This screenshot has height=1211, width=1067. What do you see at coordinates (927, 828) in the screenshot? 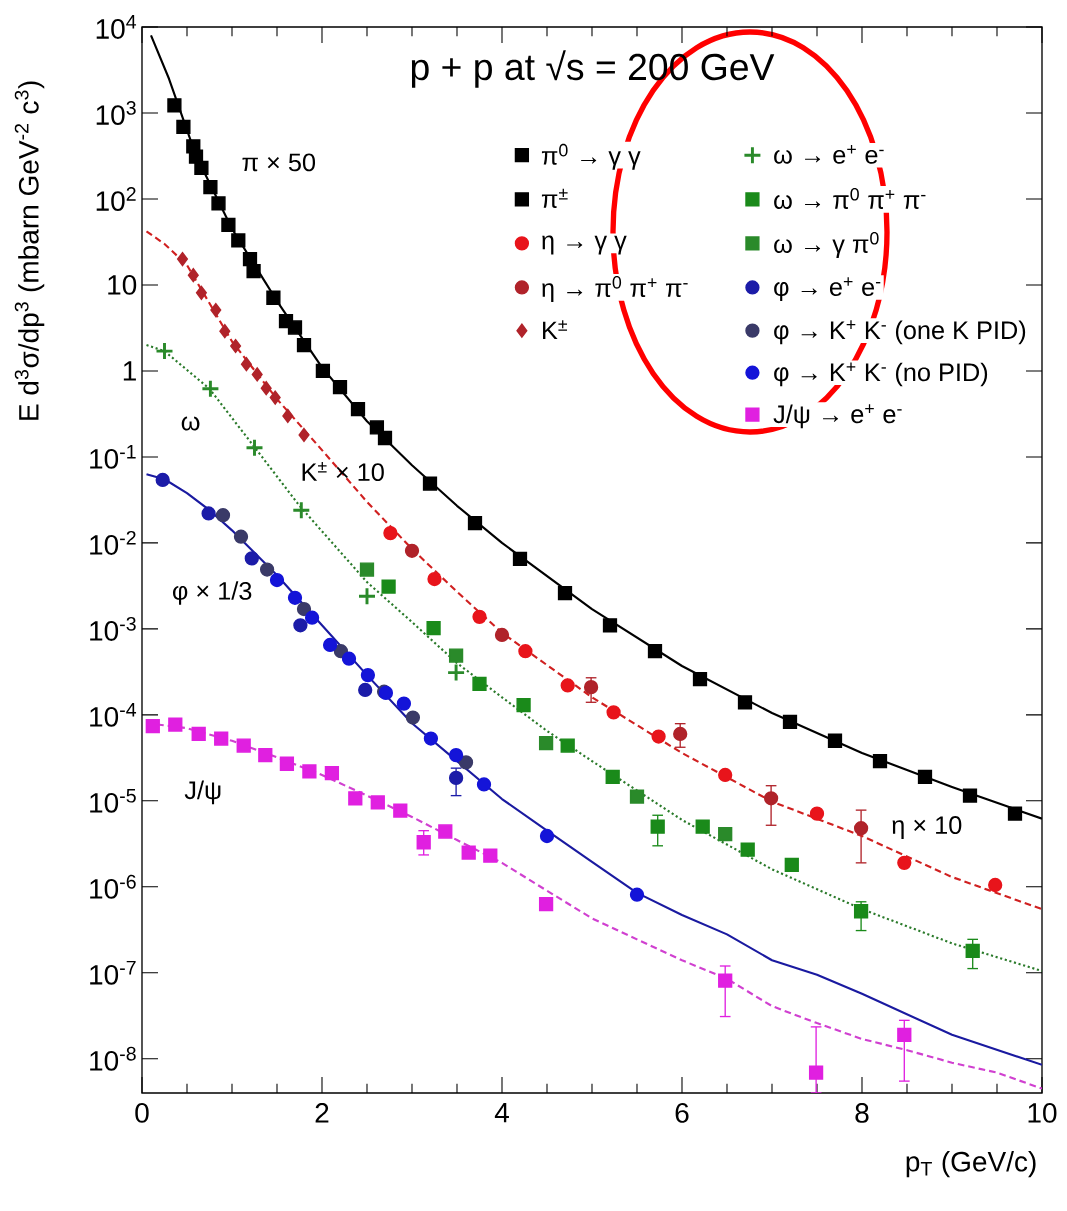
I see `annotation: η × 10` at bounding box center [927, 828].